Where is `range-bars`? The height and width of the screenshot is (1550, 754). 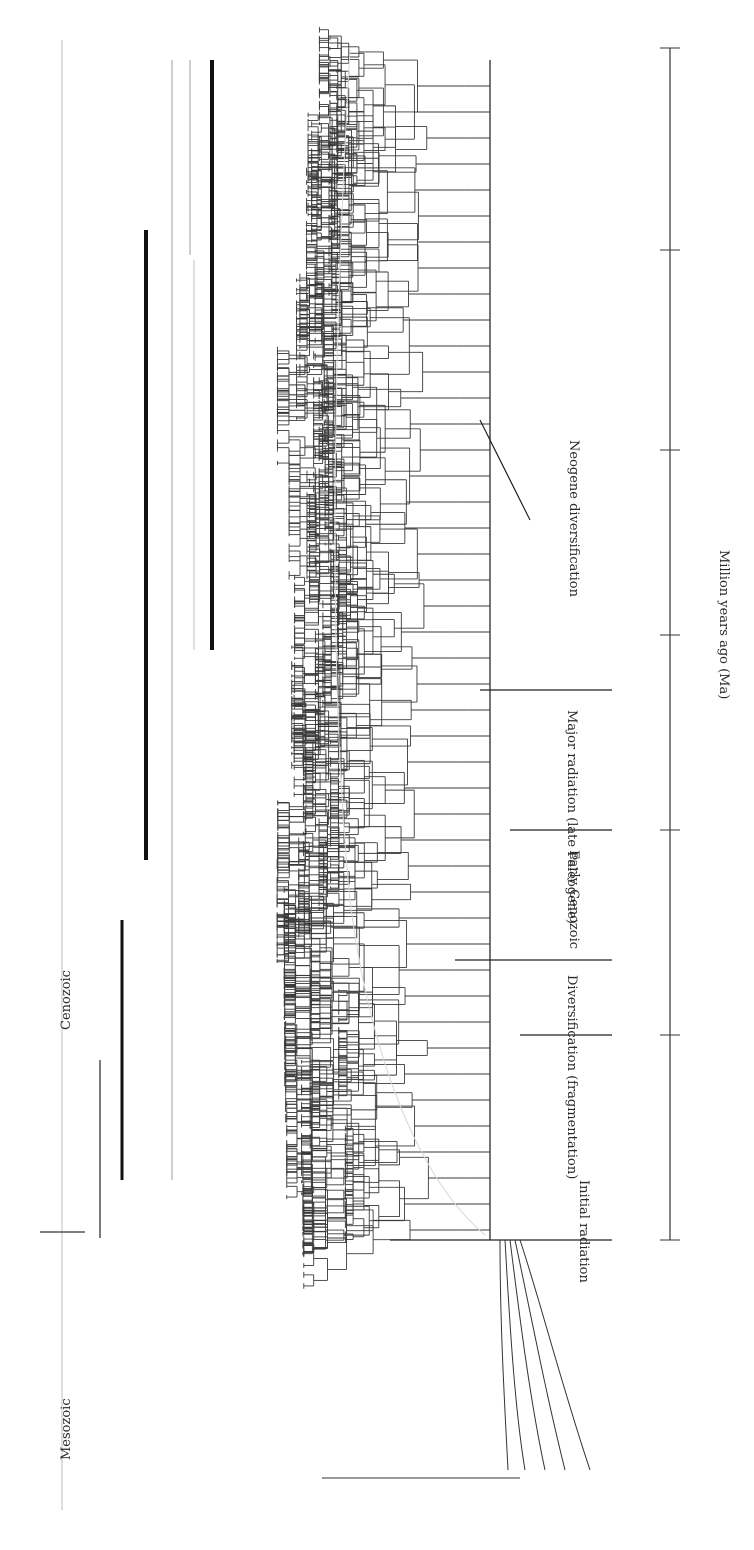 range-bars is located at coordinates (156, 649).